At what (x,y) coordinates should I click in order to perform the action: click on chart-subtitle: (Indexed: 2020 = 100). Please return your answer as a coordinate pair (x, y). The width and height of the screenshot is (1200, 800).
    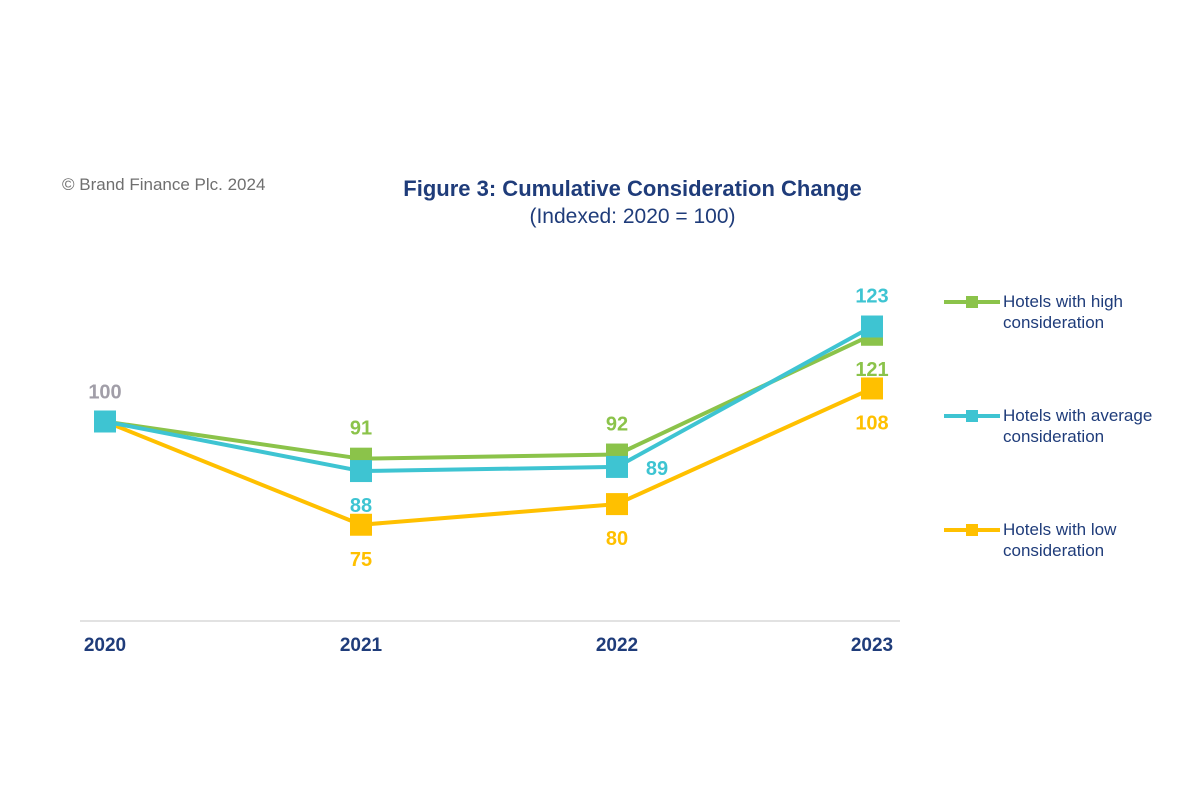
    Looking at the image, I should click on (632, 216).